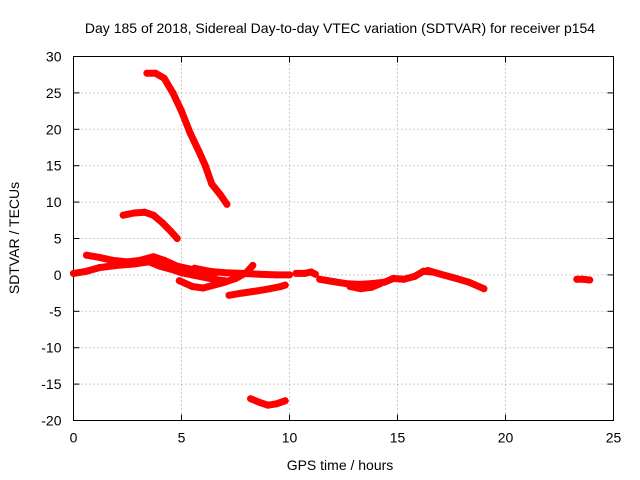 The image size is (640, 480). What do you see at coordinates (74, 438) in the screenshot?
I see `x-tick-label: 0` at bounding box center [74, 438].